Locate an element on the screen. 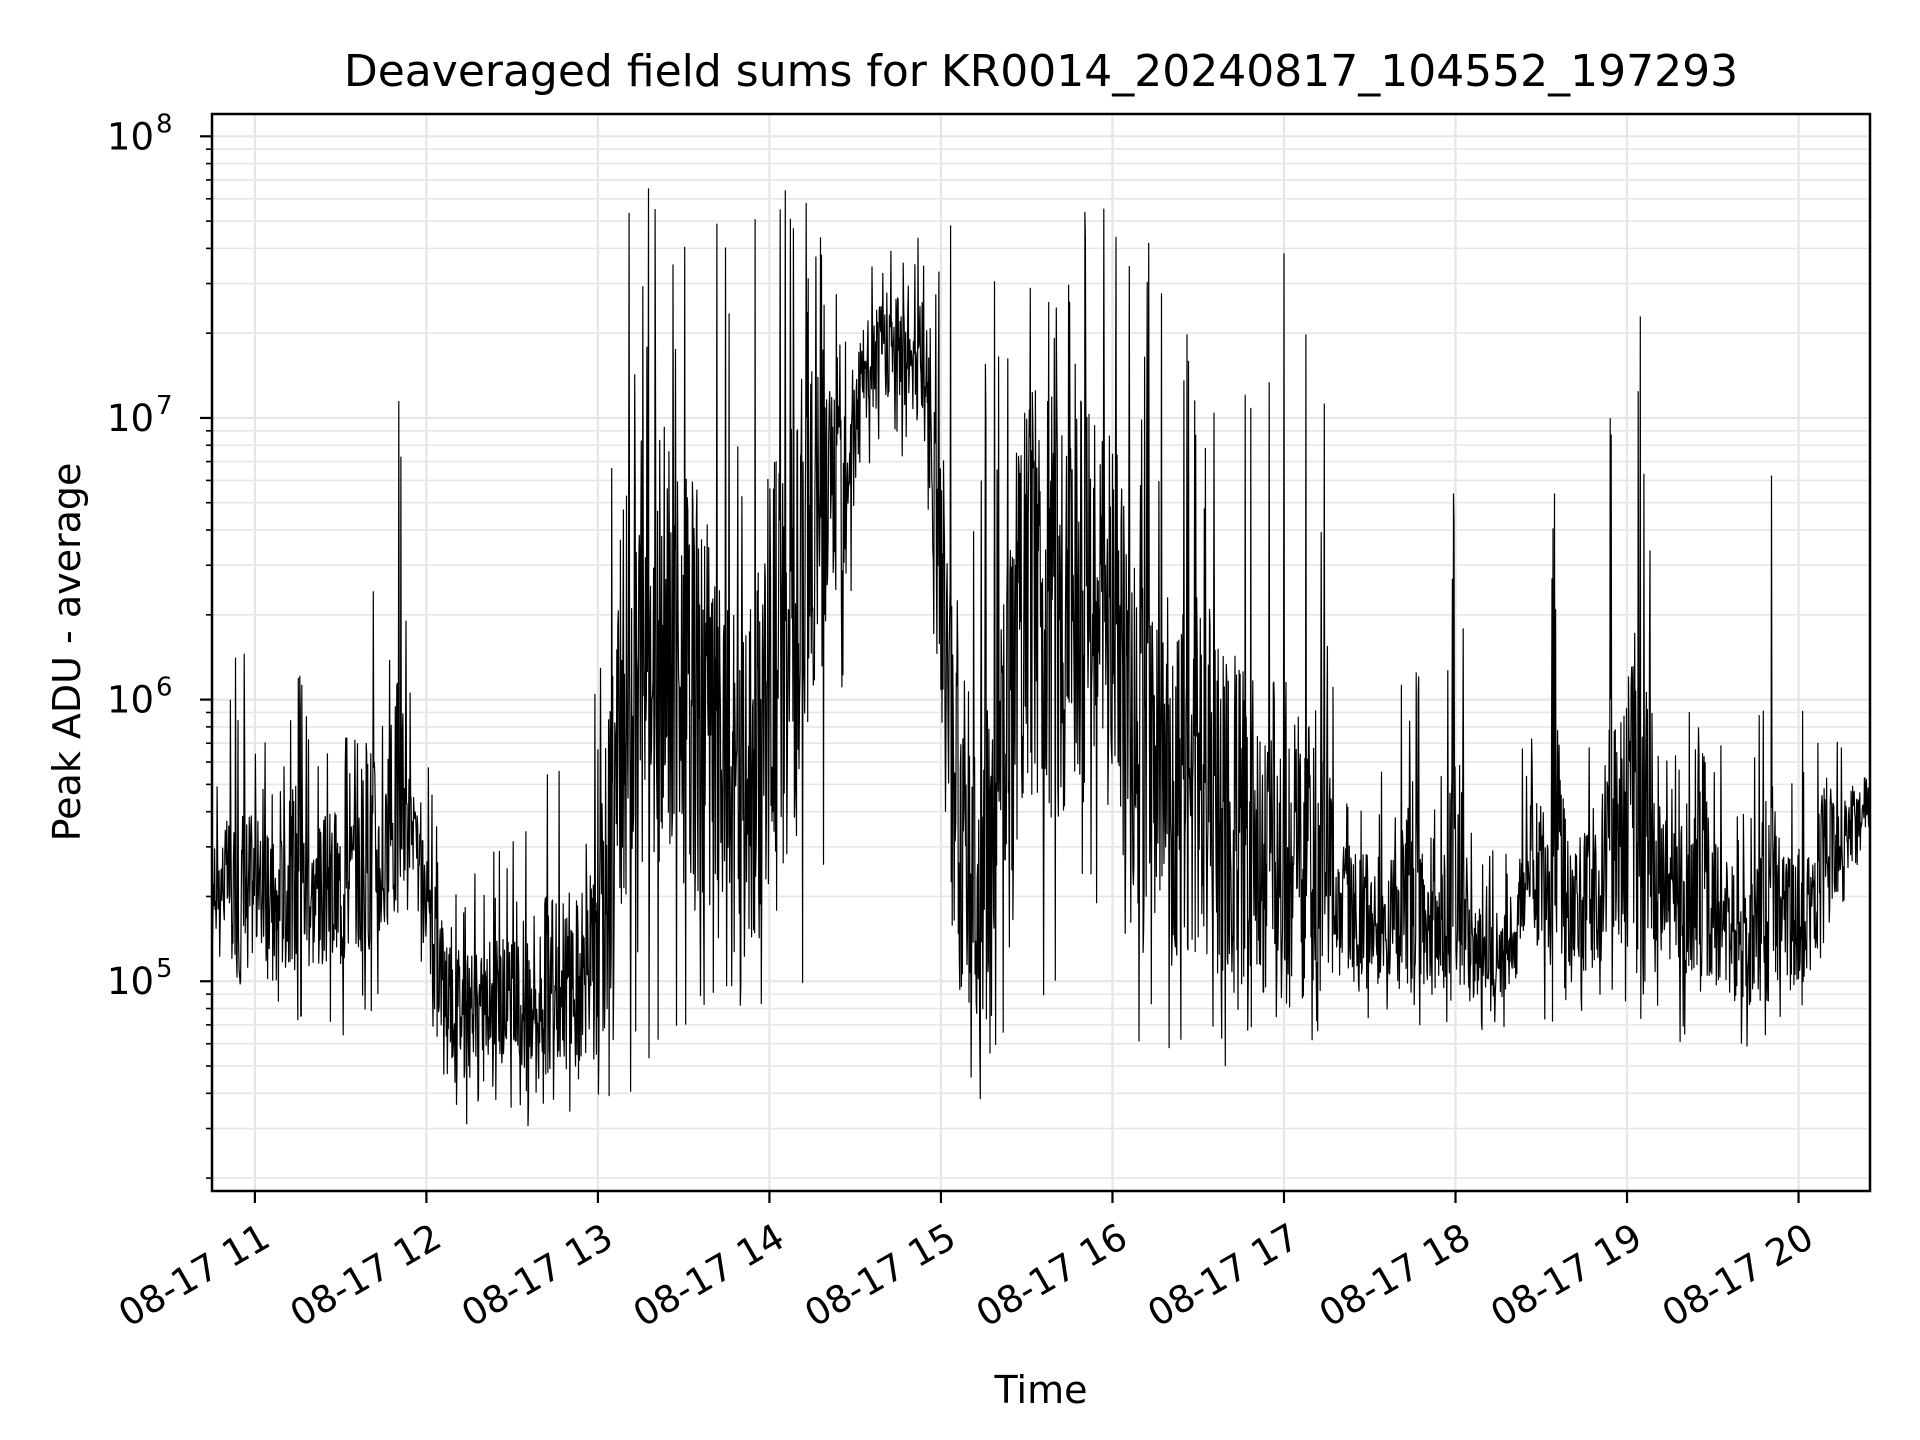 This screenshot has width=1920, height=1440. y-tick-label: 10 6 is located at coordinates (140, 697).